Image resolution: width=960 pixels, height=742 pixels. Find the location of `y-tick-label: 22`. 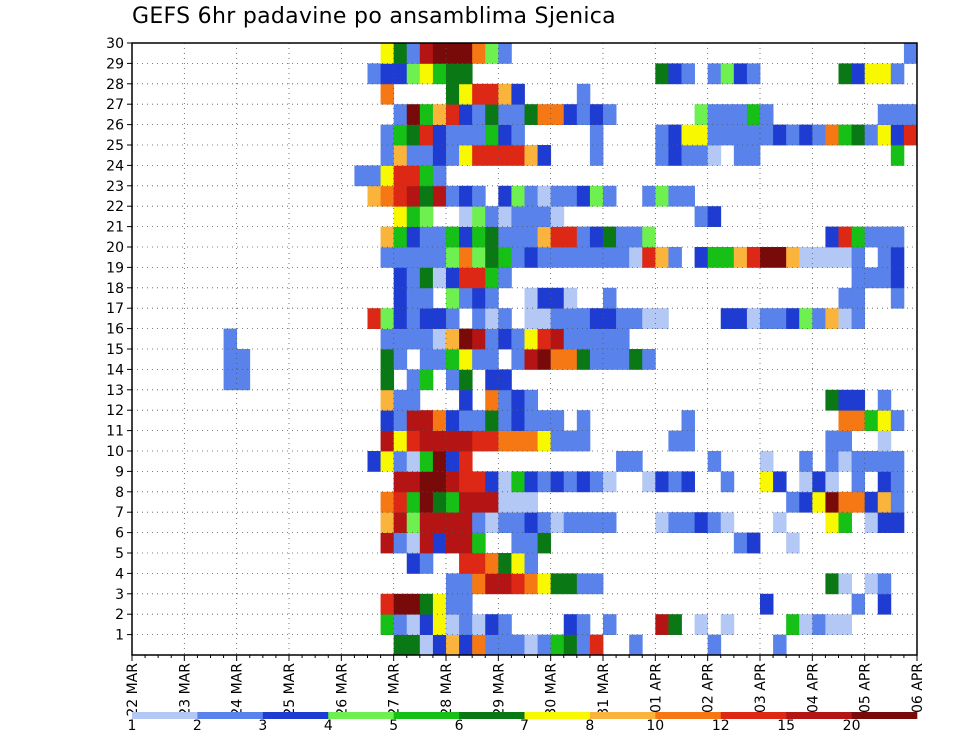

y-tick-label: 22 is located at coordinates (115, 207).